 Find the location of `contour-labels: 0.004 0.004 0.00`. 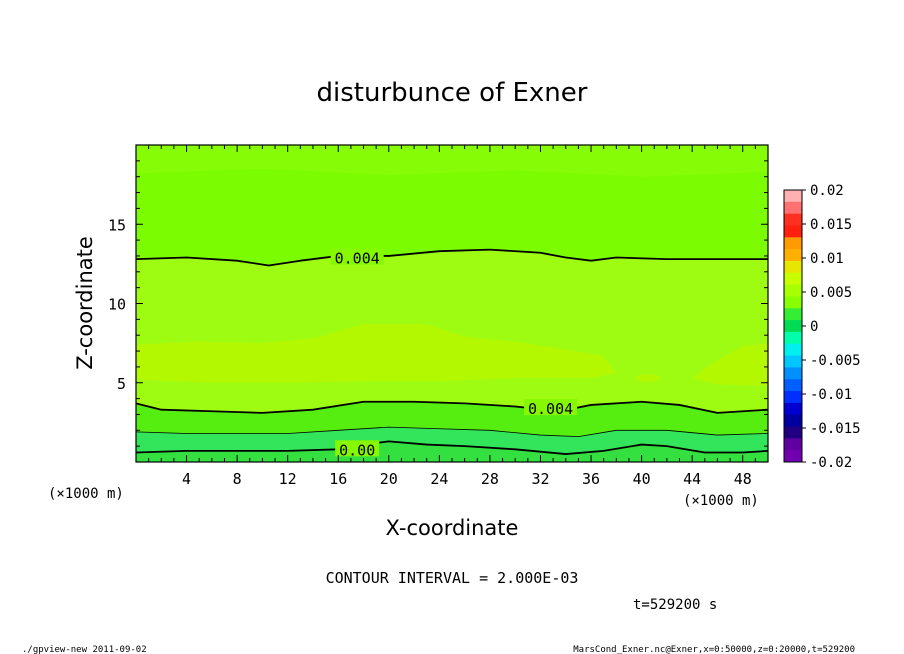

contour-labels: 0.004 0.004 0.00 is located at coordinates (454, 353).